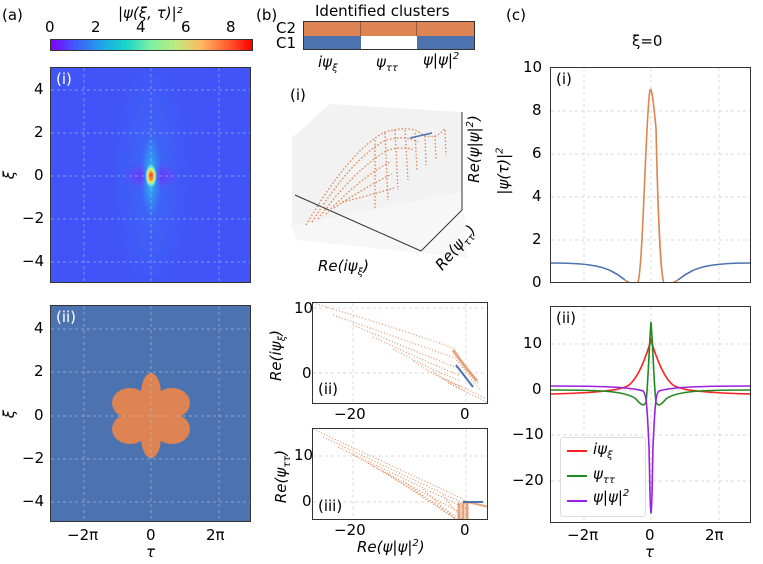 The width and height of the screenshot is (763, 564). Describe the element at coordinates (96, 27) in the screenshot. I see `cbar-tick: 2` at that location.